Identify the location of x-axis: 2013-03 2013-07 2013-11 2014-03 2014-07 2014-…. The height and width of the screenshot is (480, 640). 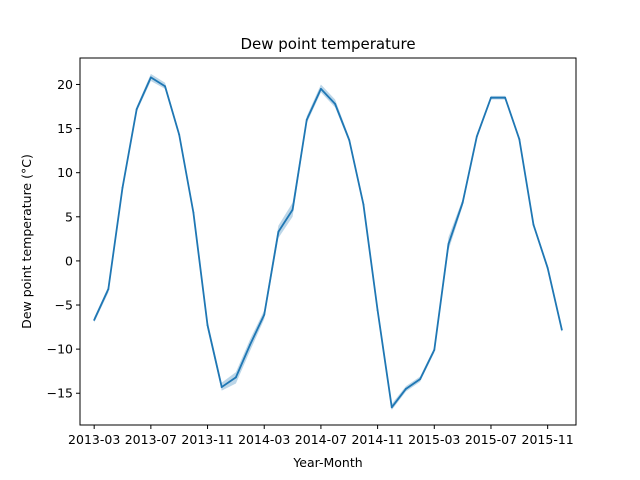
(321, 436).